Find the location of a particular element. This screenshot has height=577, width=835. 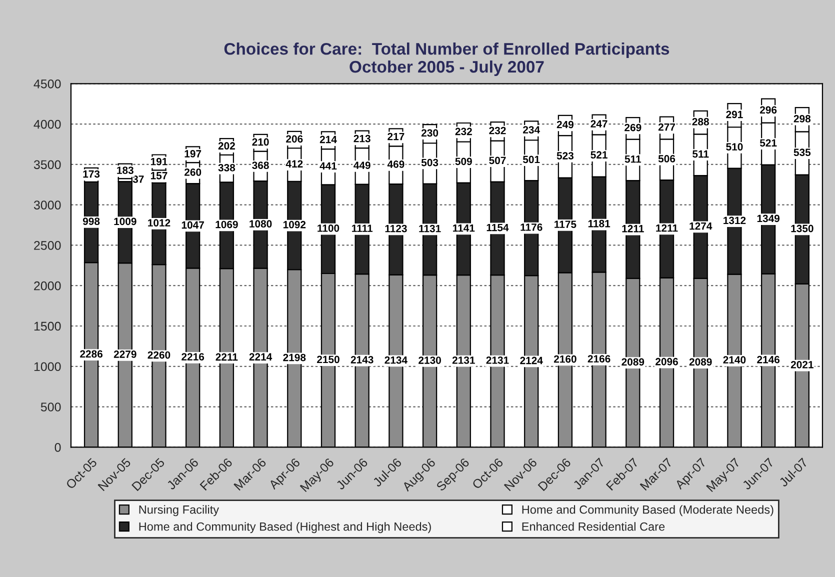

data-label: 2166 is located at coordinates (599, 358).